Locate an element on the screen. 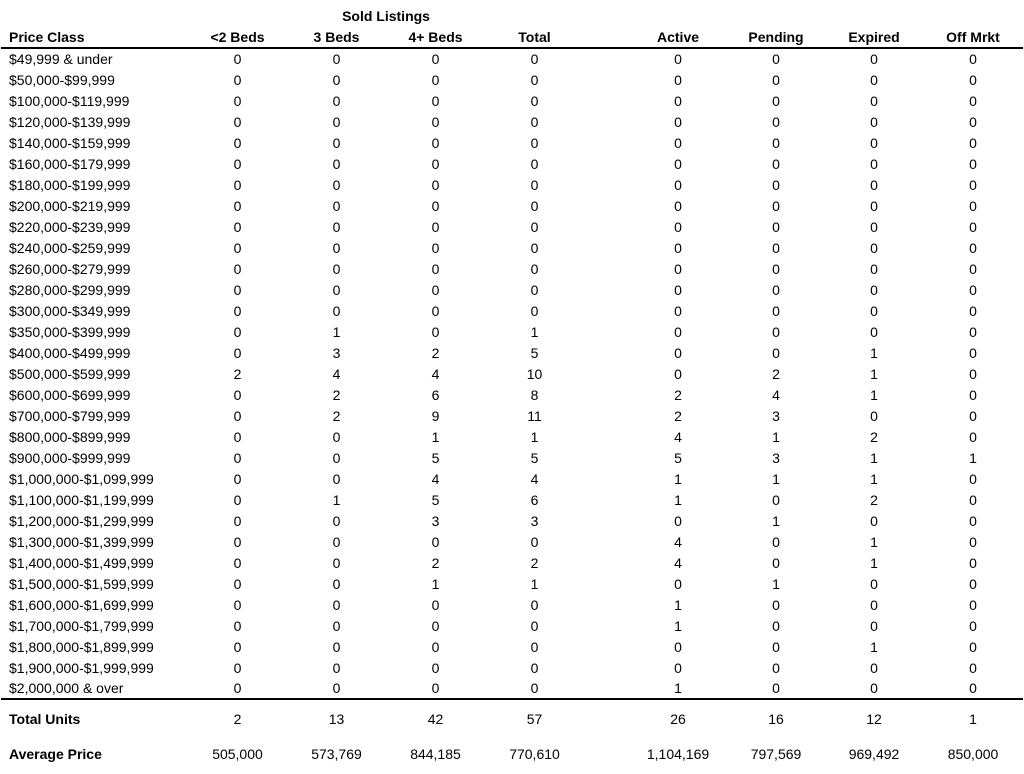 The width and height of the screenshot is (1024, 774). total-units-off-mrkt: 1 is located at coordinates (973, 718).